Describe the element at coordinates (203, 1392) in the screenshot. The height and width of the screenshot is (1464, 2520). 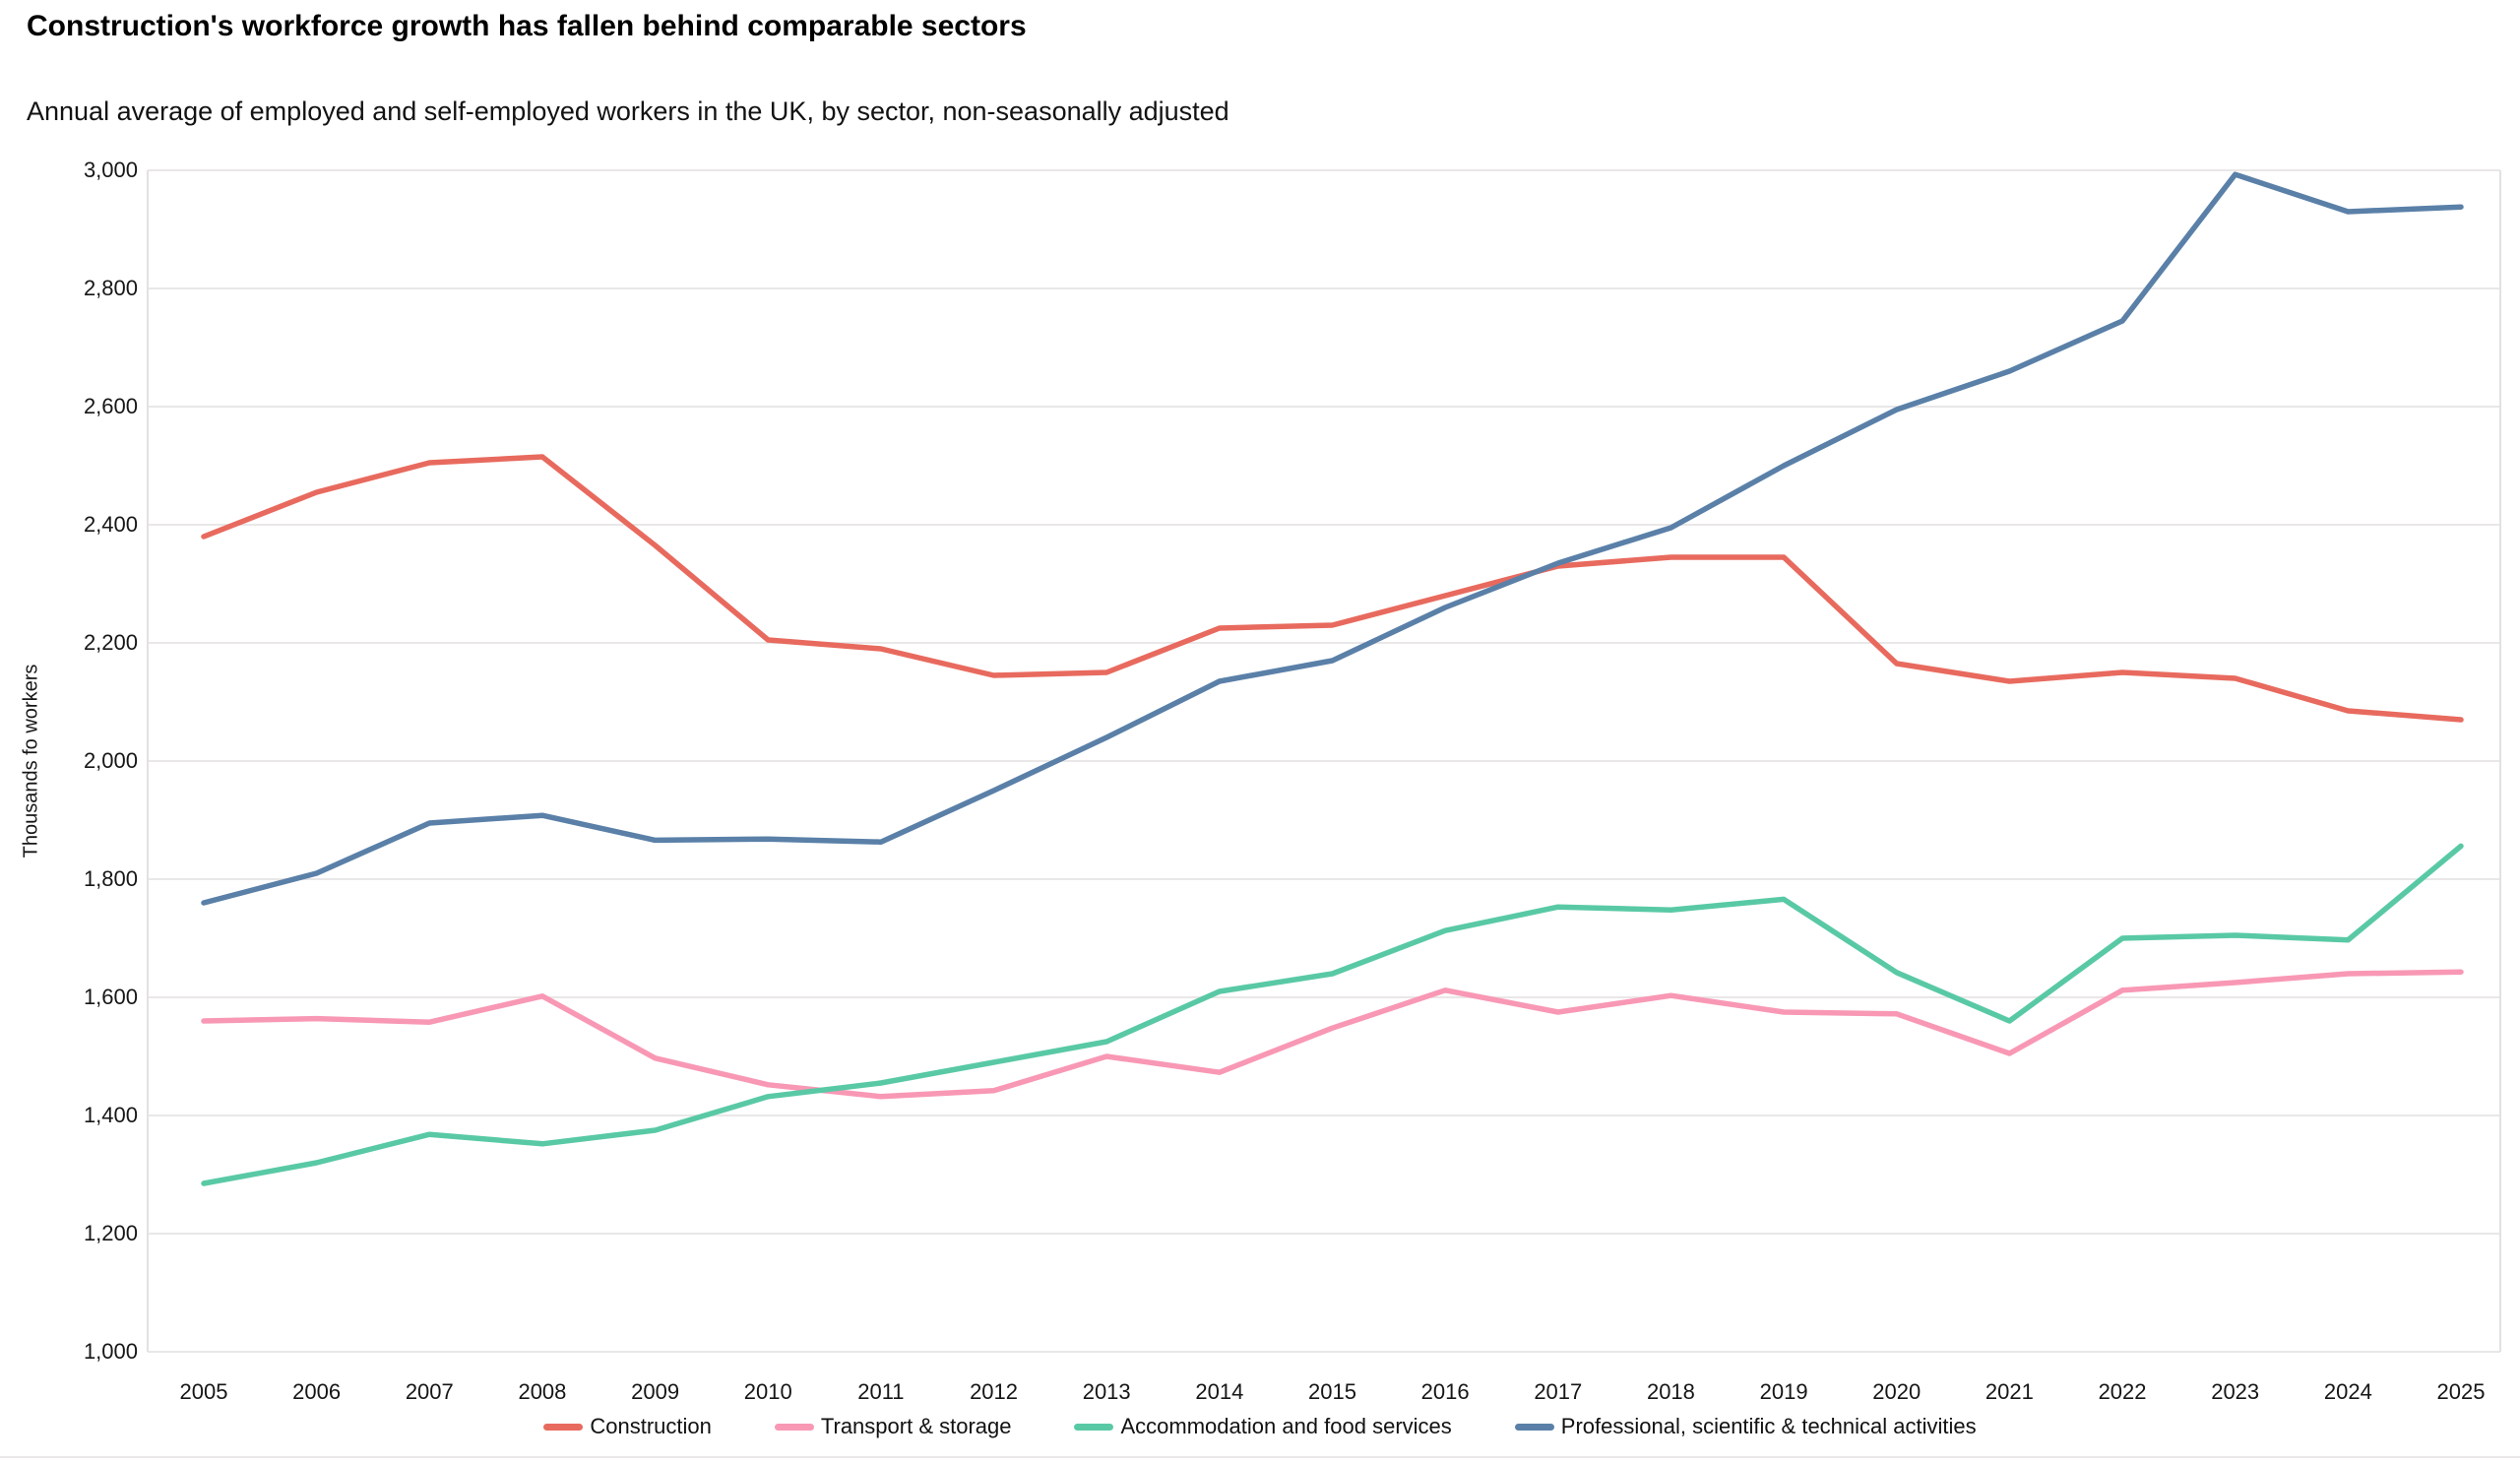
I see `x-tick-label: 2005` at that location.